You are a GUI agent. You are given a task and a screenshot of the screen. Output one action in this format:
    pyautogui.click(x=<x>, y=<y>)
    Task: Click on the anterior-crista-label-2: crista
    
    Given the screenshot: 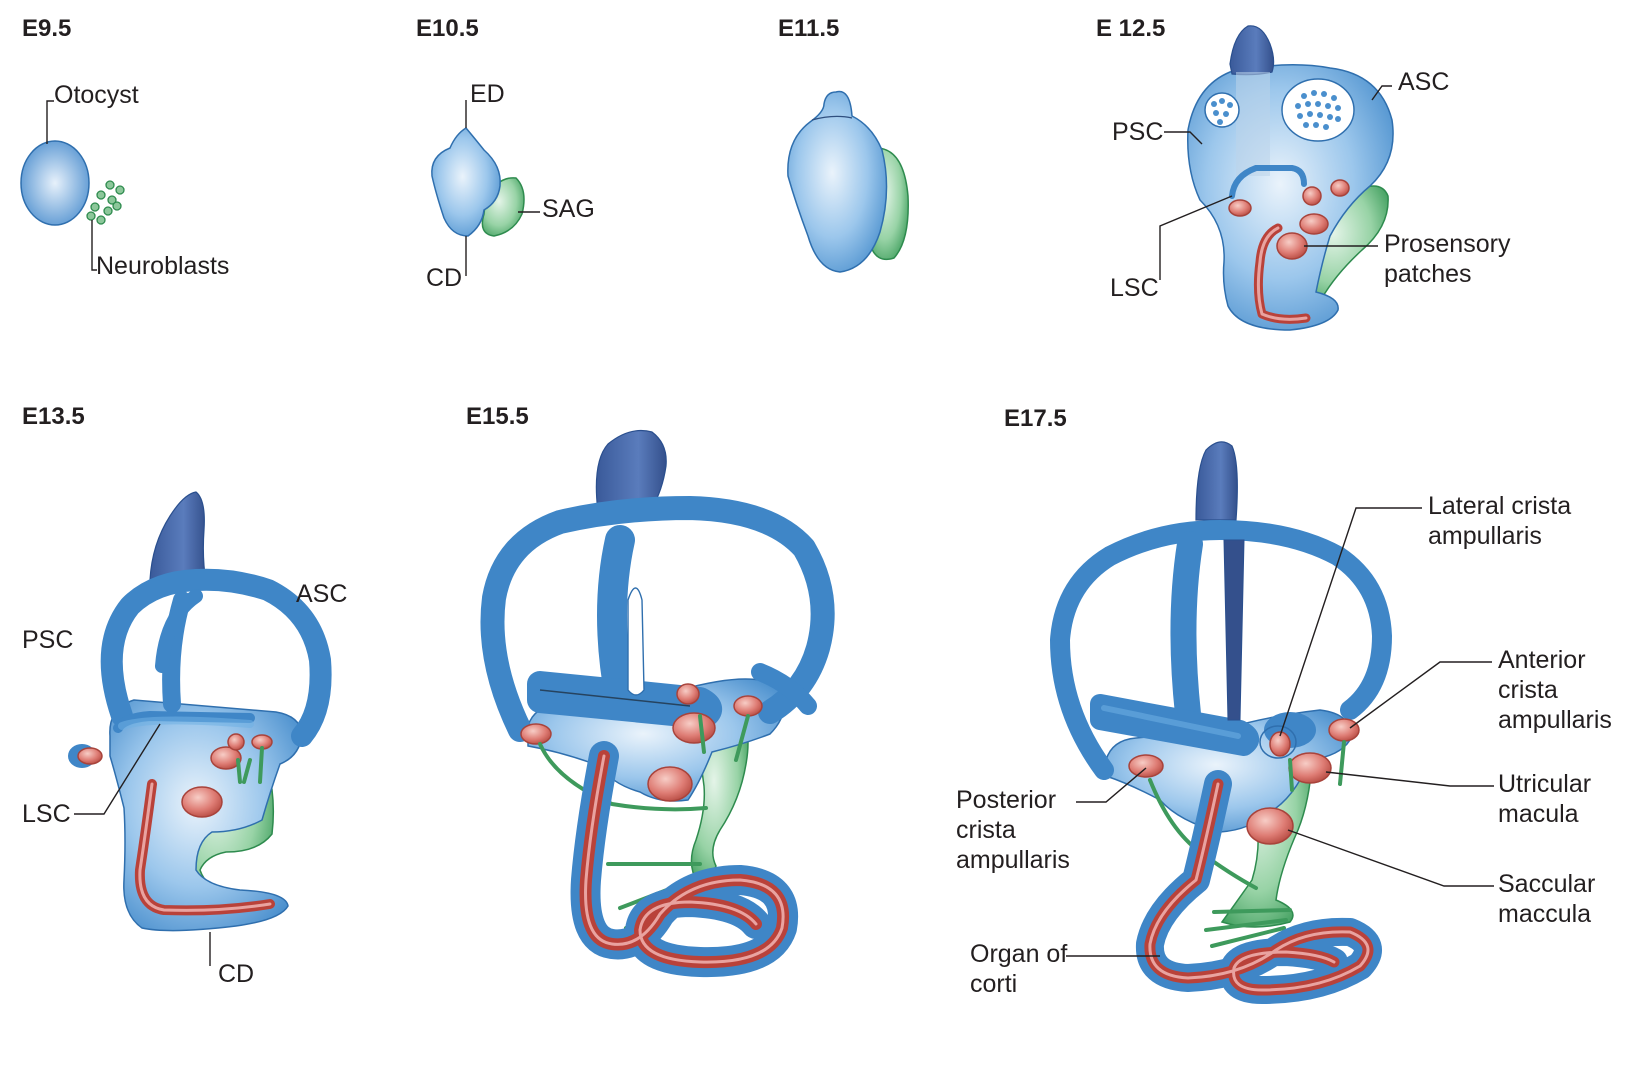 What is the action you would take?
    pyautogui.click(x=1528, y=690)
    